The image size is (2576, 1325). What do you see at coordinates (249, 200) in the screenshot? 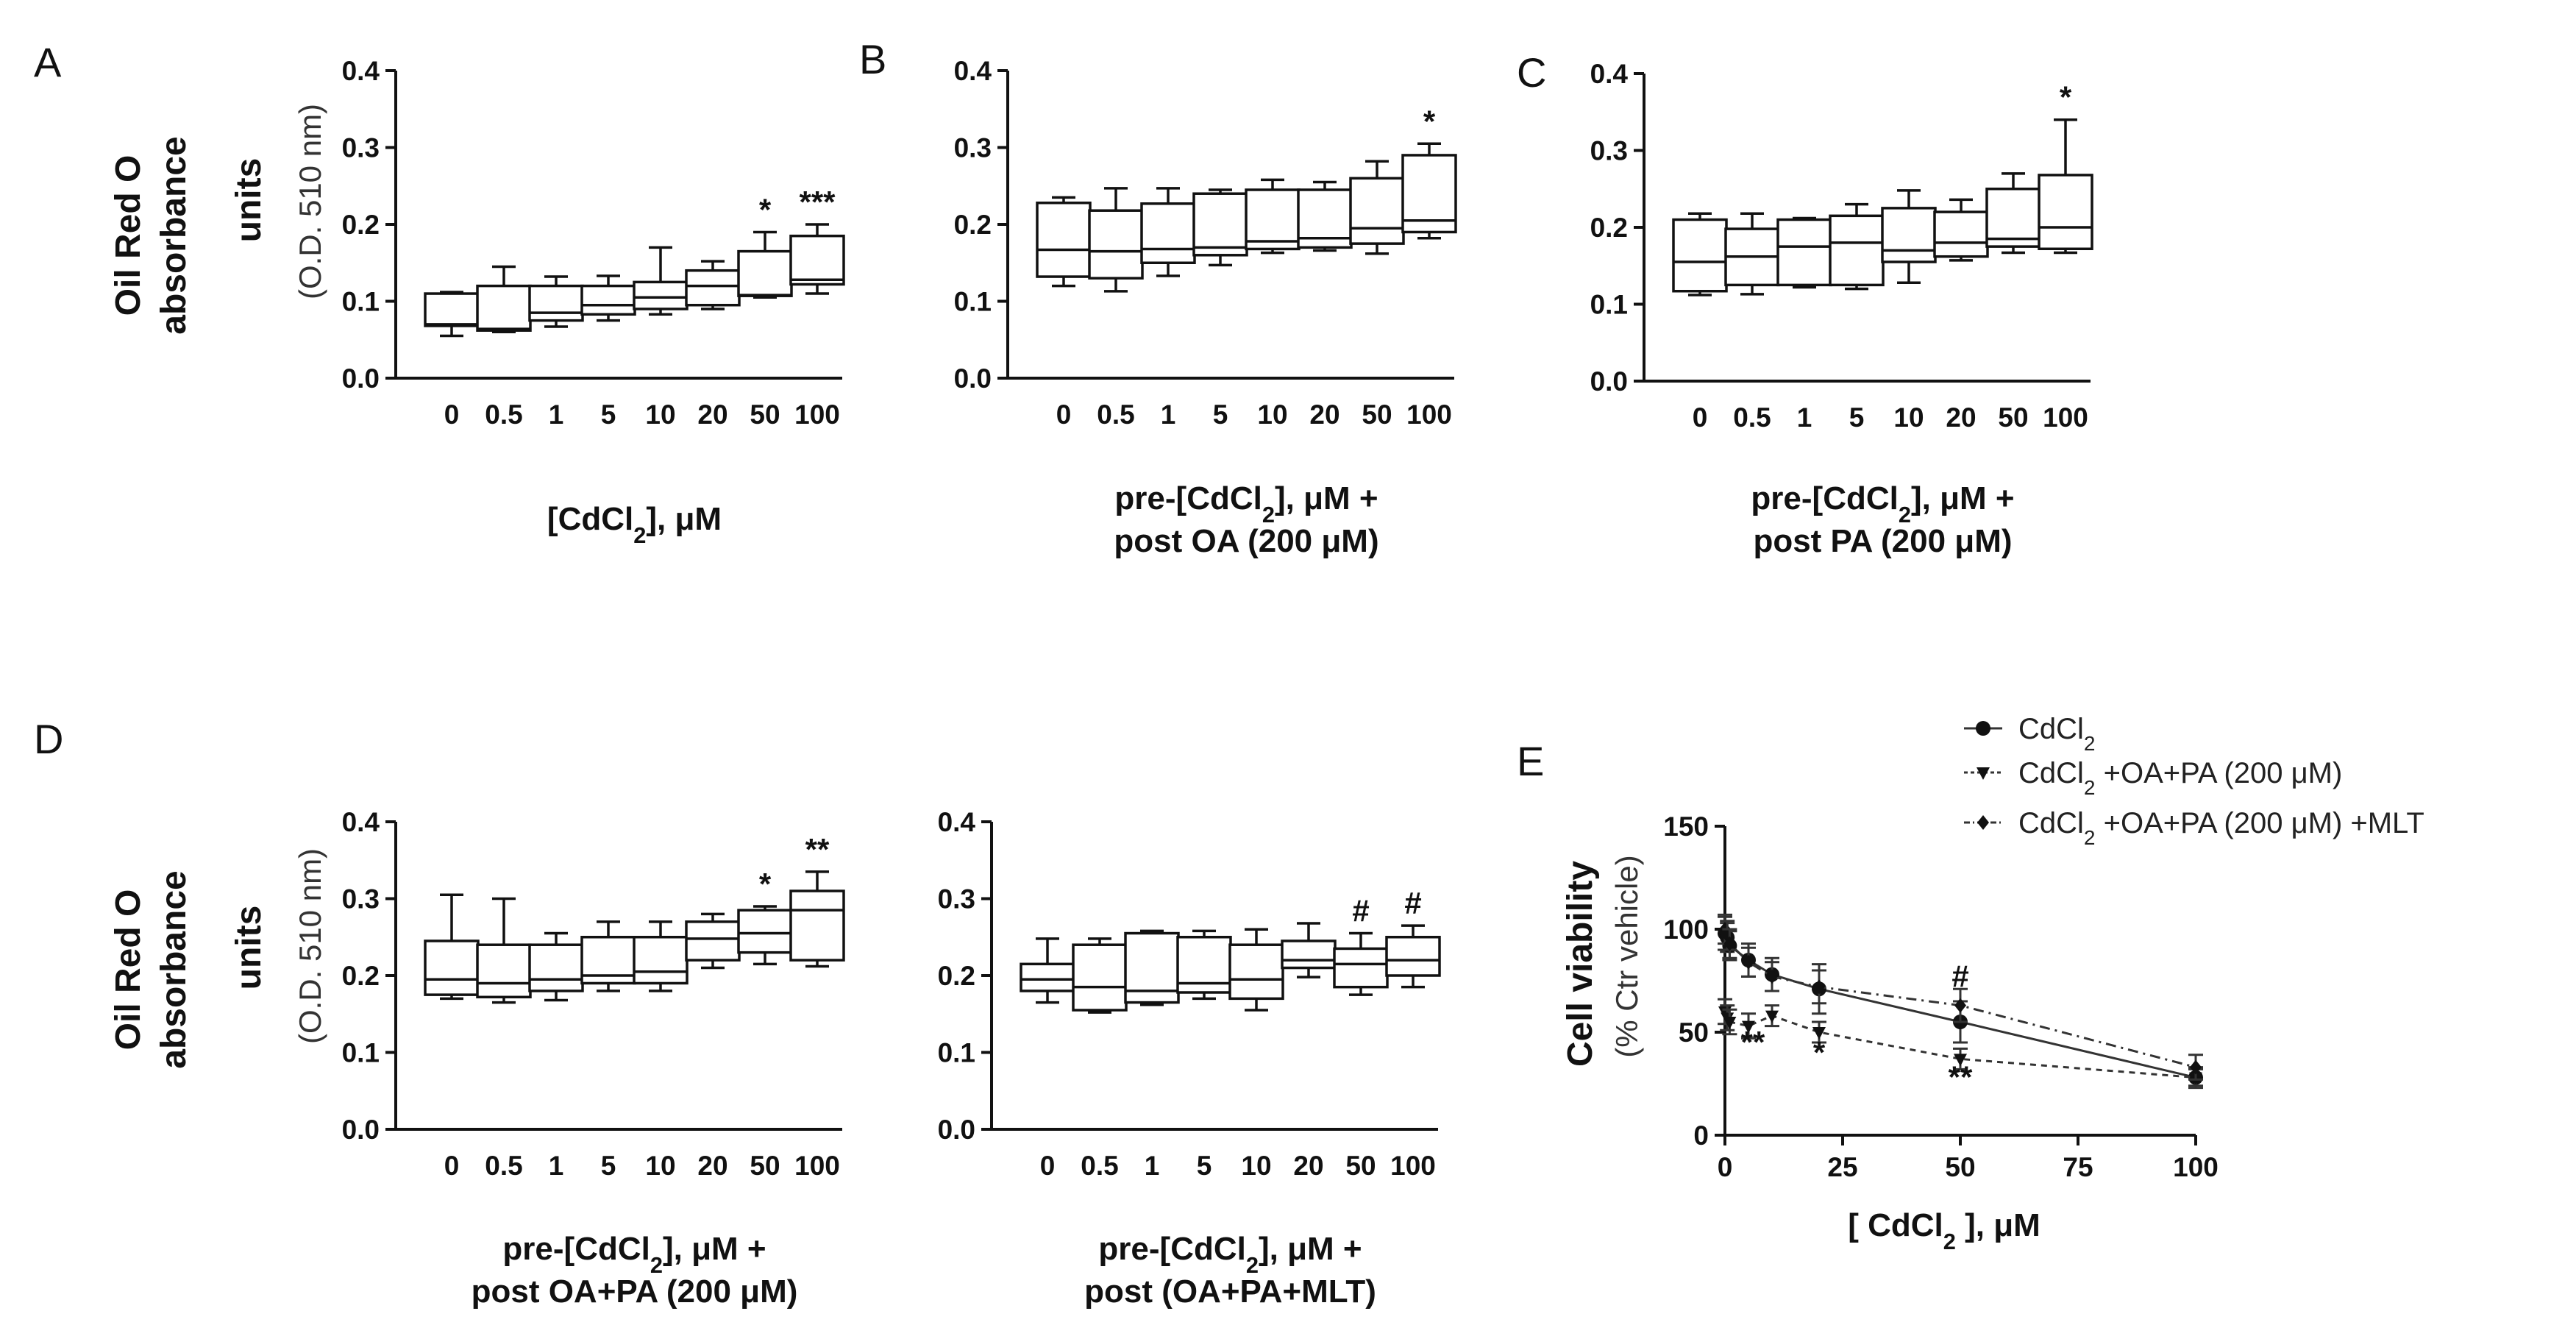
I see `y-label-line3: units` at bounding box center [249, 200].